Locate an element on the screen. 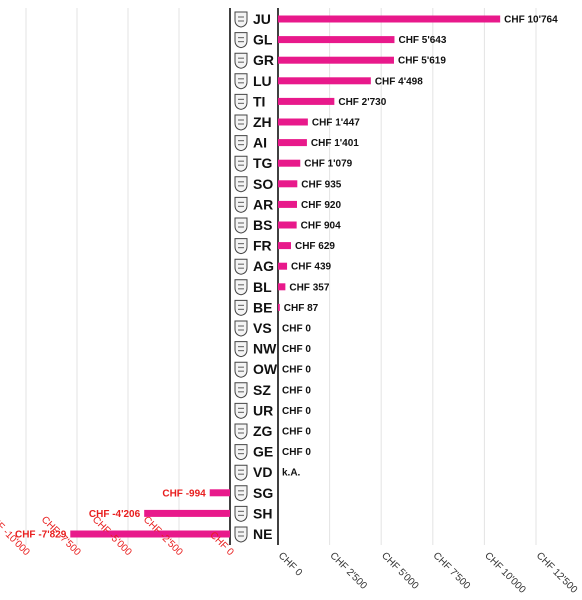  flag-icon-ar is located at coordinates (241, 204).